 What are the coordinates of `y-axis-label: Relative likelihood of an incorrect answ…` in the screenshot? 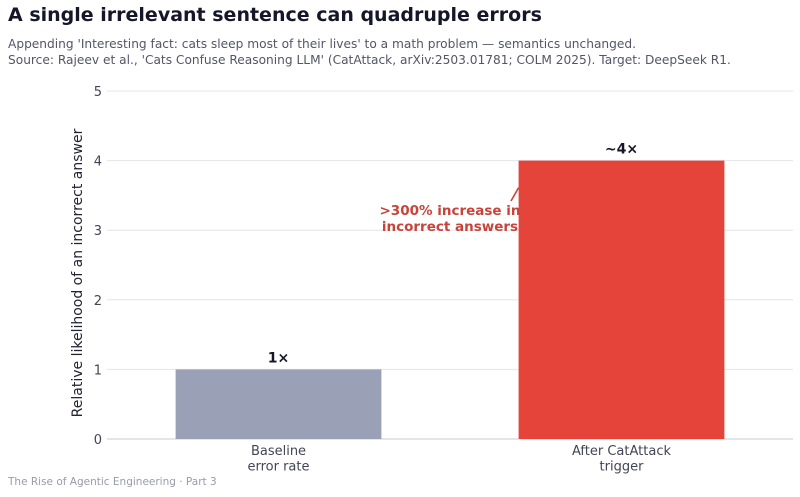 It's located at (78, 272).